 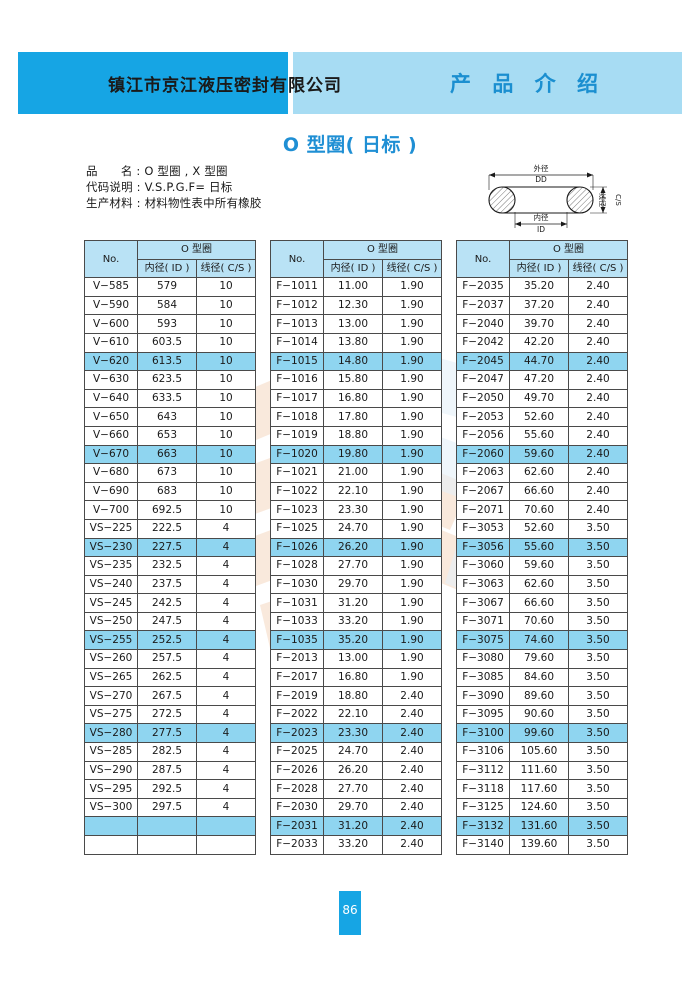 I want to click on cell-inner-diameter: 89.60, so click(x=539, y=696).